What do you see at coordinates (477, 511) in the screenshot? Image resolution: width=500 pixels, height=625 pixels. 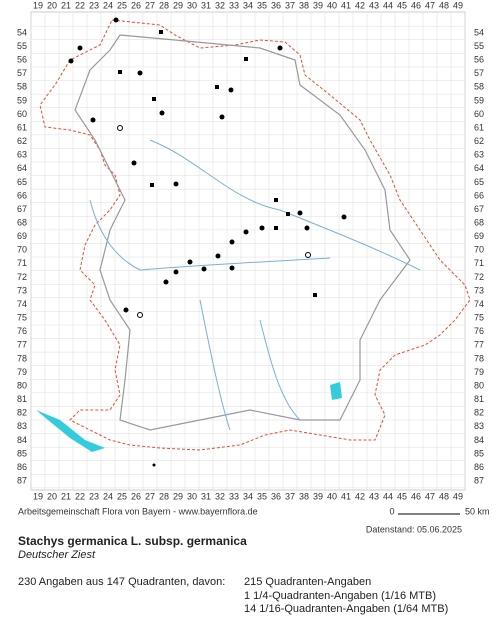 I see `scale-end: 50 km` at bounding box center [477, 511].